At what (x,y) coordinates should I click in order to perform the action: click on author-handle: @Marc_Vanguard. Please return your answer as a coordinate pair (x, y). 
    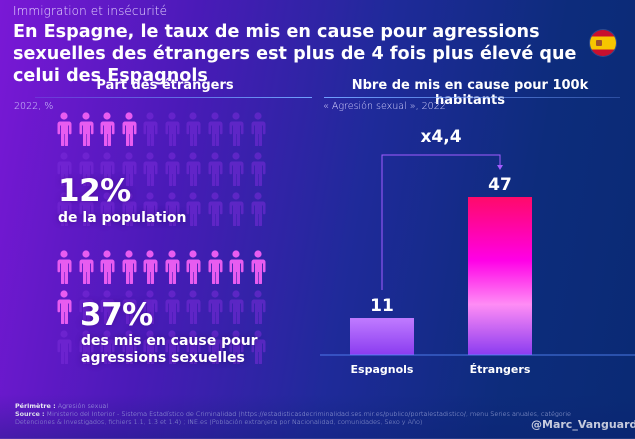
    Looking at the image, I should click on (583, 424).